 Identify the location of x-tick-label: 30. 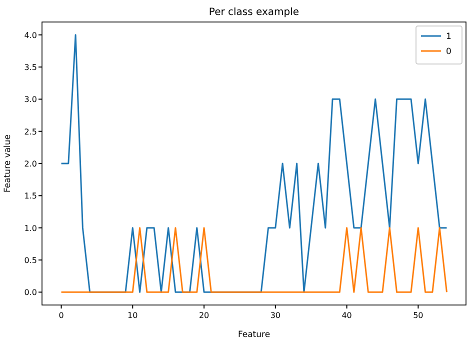
(275, 315).